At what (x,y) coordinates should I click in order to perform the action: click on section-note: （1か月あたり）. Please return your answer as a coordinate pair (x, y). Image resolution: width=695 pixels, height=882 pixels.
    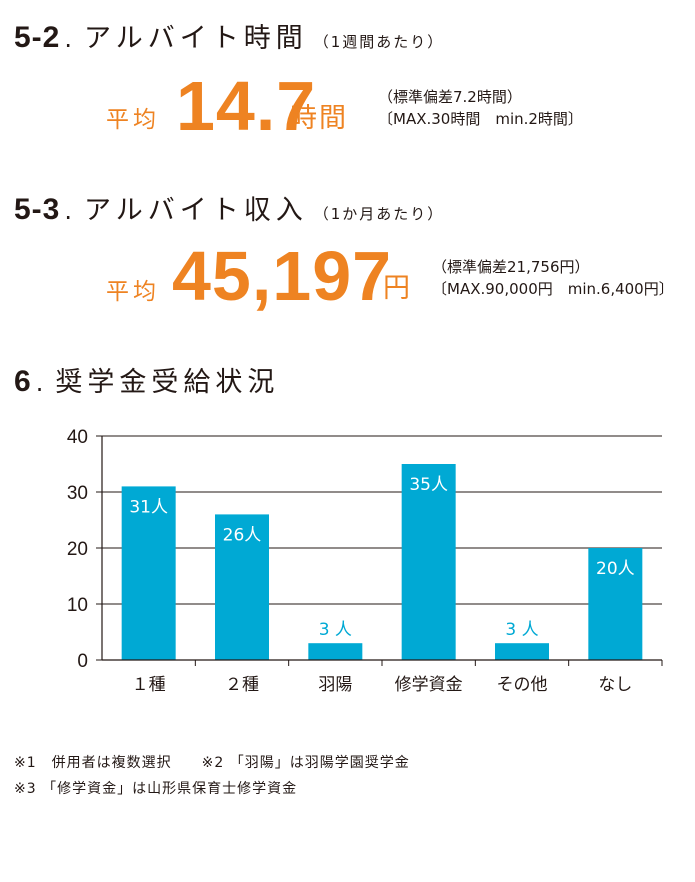
    Looking at the image, I should click on (379, 214).